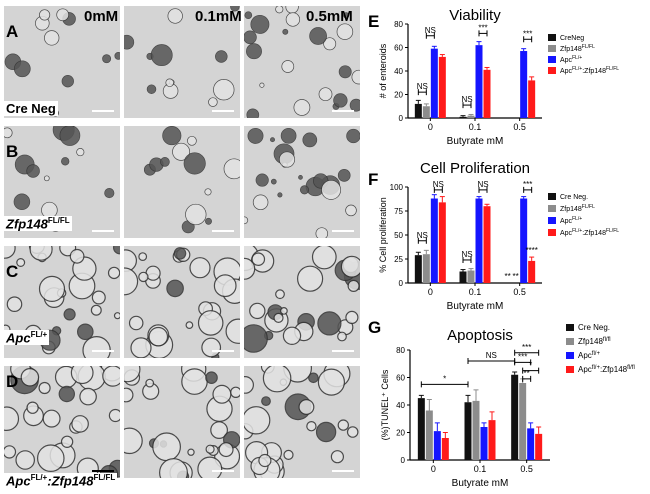  I want to click on chart-title: Cell Proliferation, so click(475, 168).